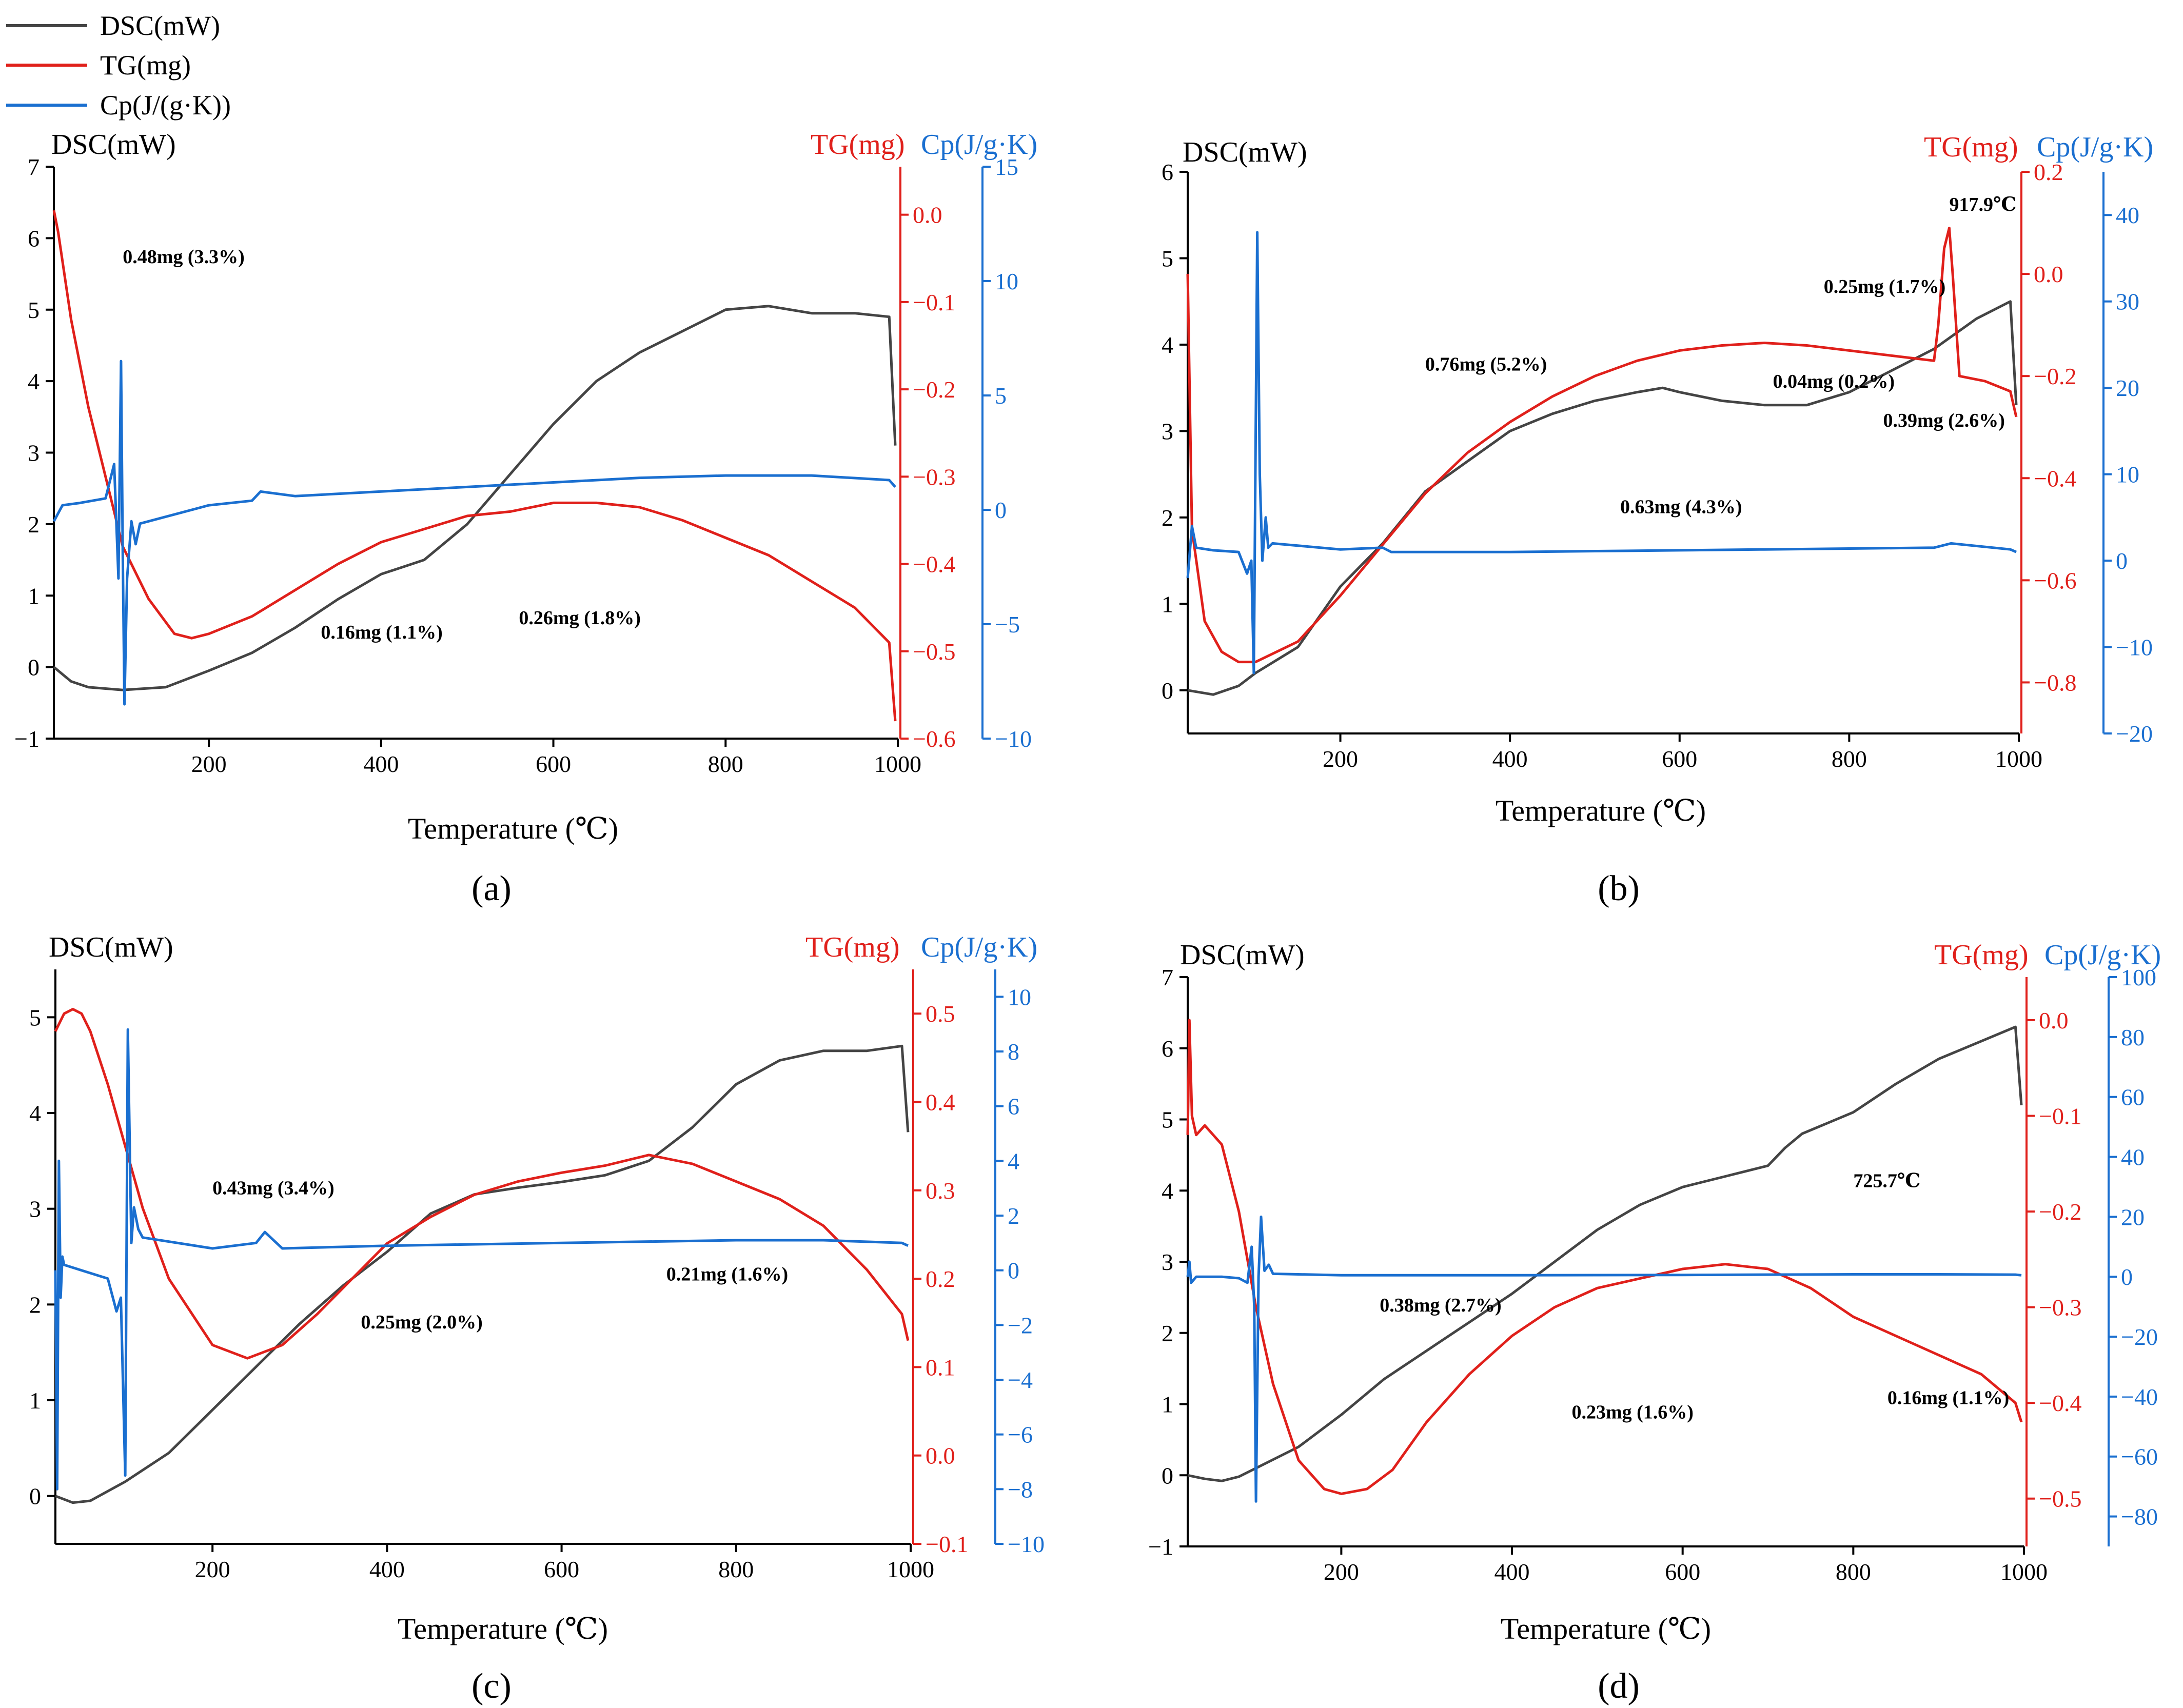  What do you see at coordinates (2060, 1403) in the screenshot?
I see `panel-d-tg-tick-label: −0.4` at bounding box center [2060, 1403].